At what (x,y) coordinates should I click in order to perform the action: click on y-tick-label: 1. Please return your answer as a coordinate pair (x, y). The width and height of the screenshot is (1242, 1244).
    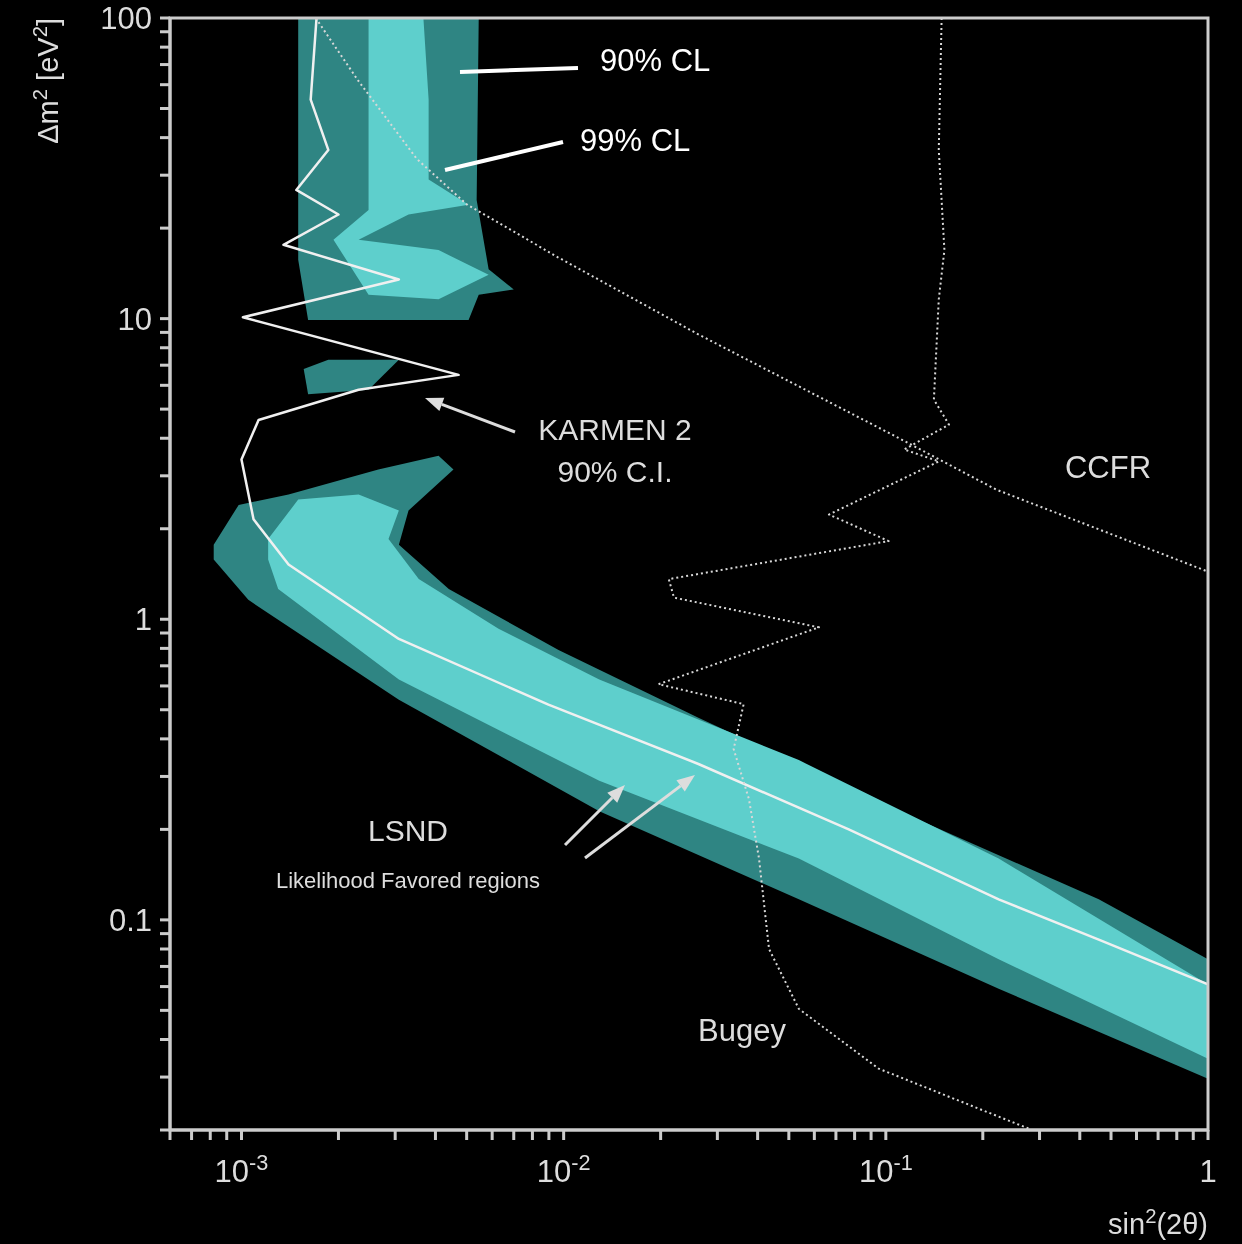
    Looking at the image, I should click on (143, 620).